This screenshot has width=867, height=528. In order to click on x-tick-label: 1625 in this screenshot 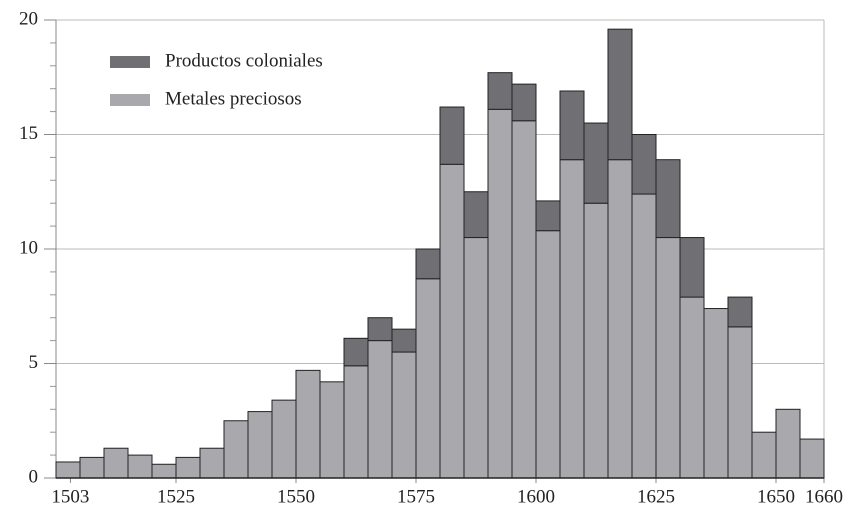, I will do `click(656, 496)`.